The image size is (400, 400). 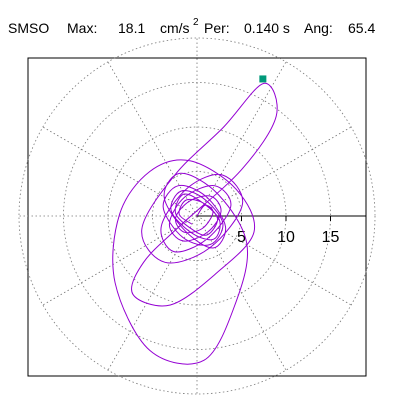 I want to click on marker-layer, so click(x=263, y=79).